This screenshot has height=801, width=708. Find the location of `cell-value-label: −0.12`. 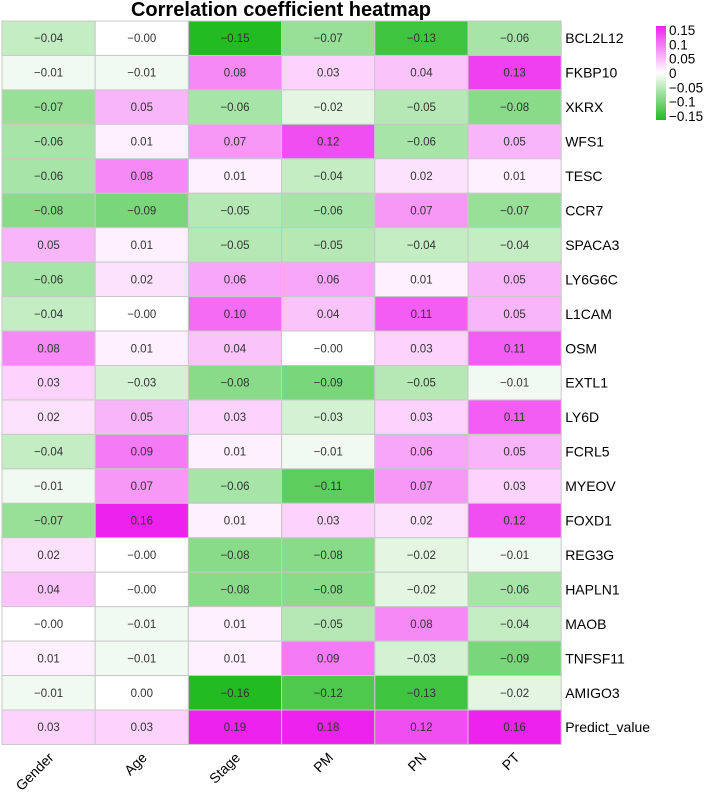

cell-value-label: −0.12 is located at coordinates (328, 694).